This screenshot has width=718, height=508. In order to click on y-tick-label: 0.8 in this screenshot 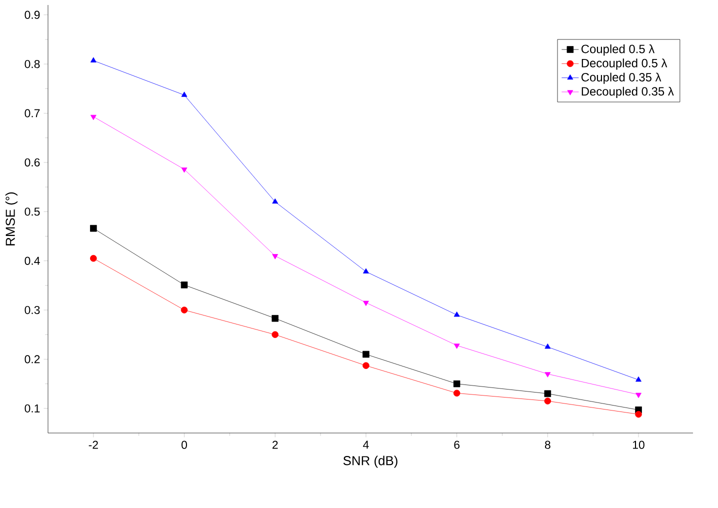, I will do `click(32, 64)`.